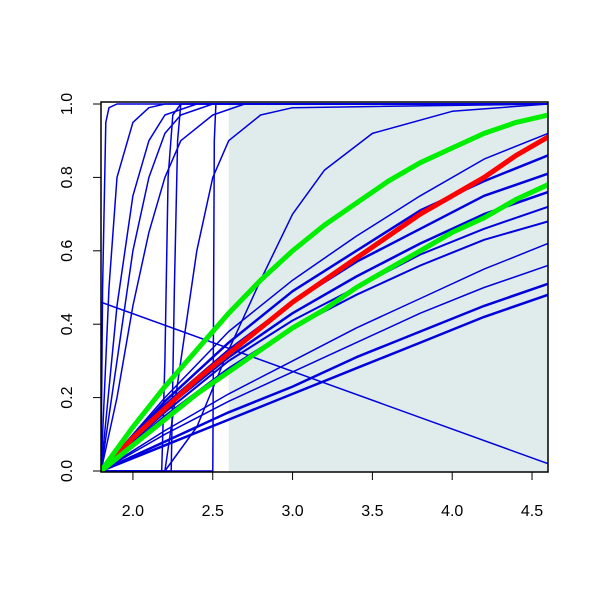 Image resolution: width=600 pixels, height=605 pixels. I want to click on y-tick-label: 0.8, so click(67, 177).